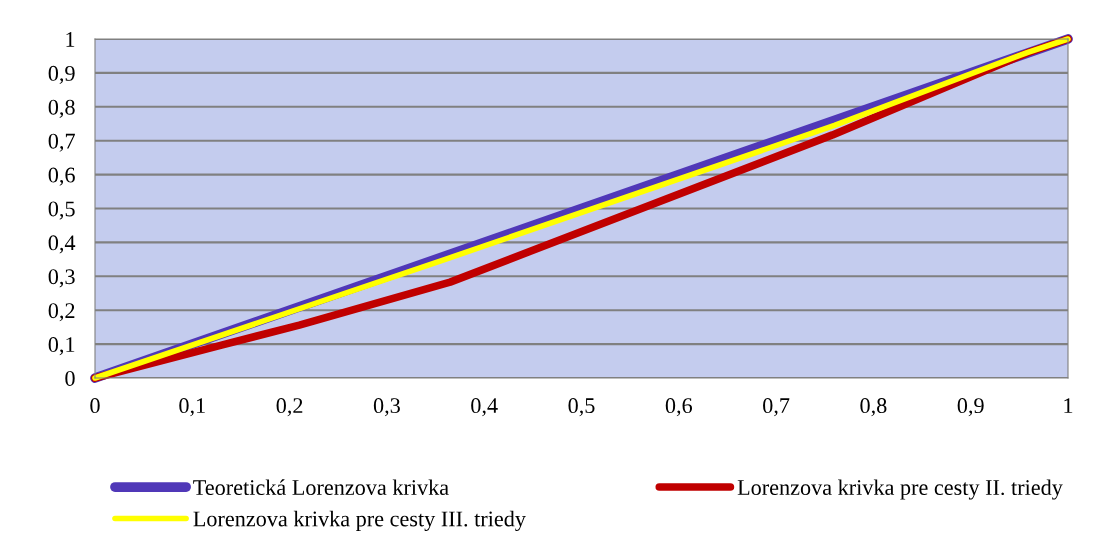  I want to click on y-tick-label: 0,7, so click(61, 142).